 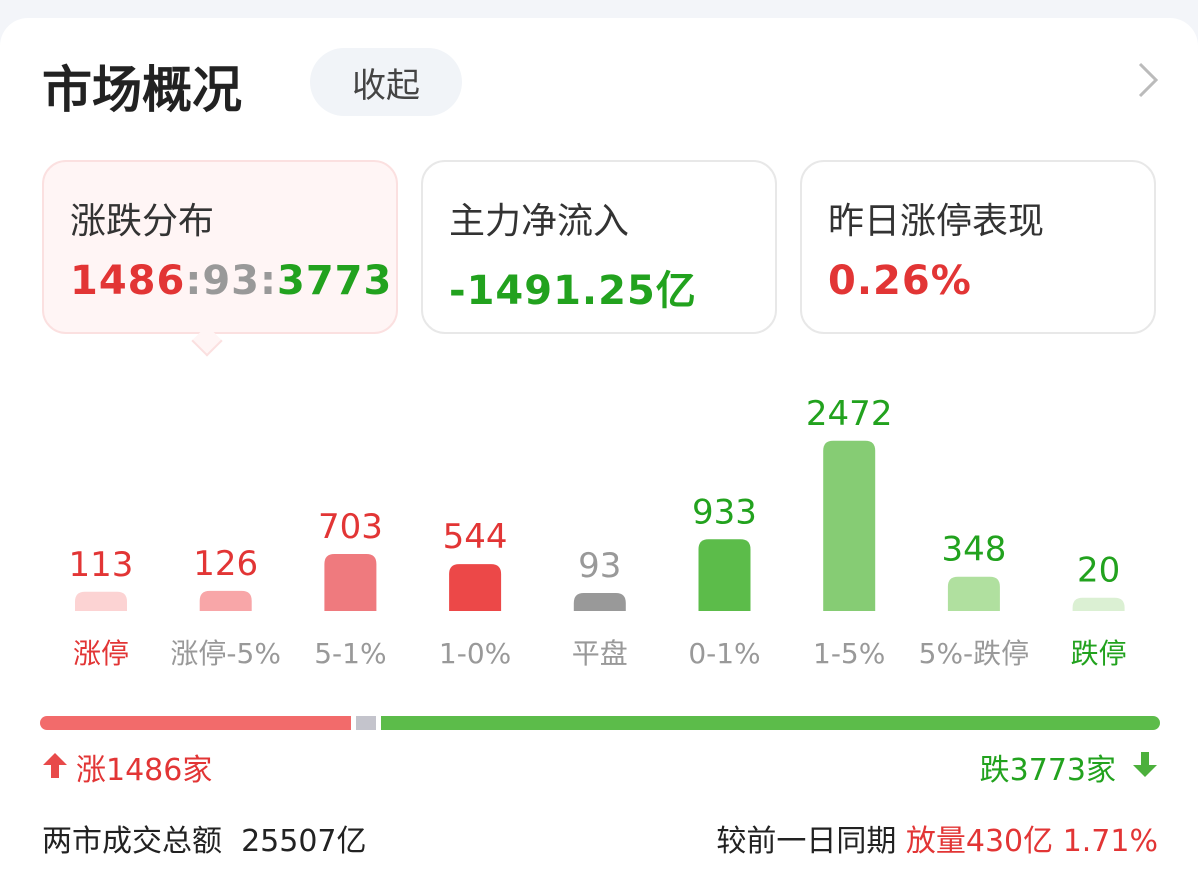 I want to click on compare-label: 较前一日同期, so click(x=806, y=841).